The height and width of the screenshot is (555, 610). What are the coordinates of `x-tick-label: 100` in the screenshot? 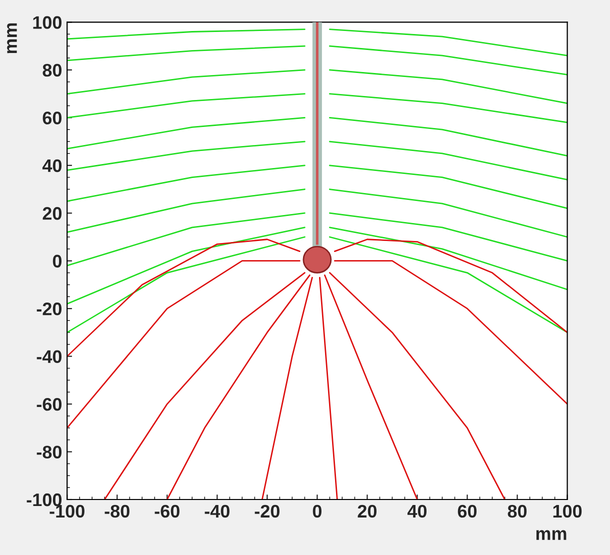 It's located at (567, 511).